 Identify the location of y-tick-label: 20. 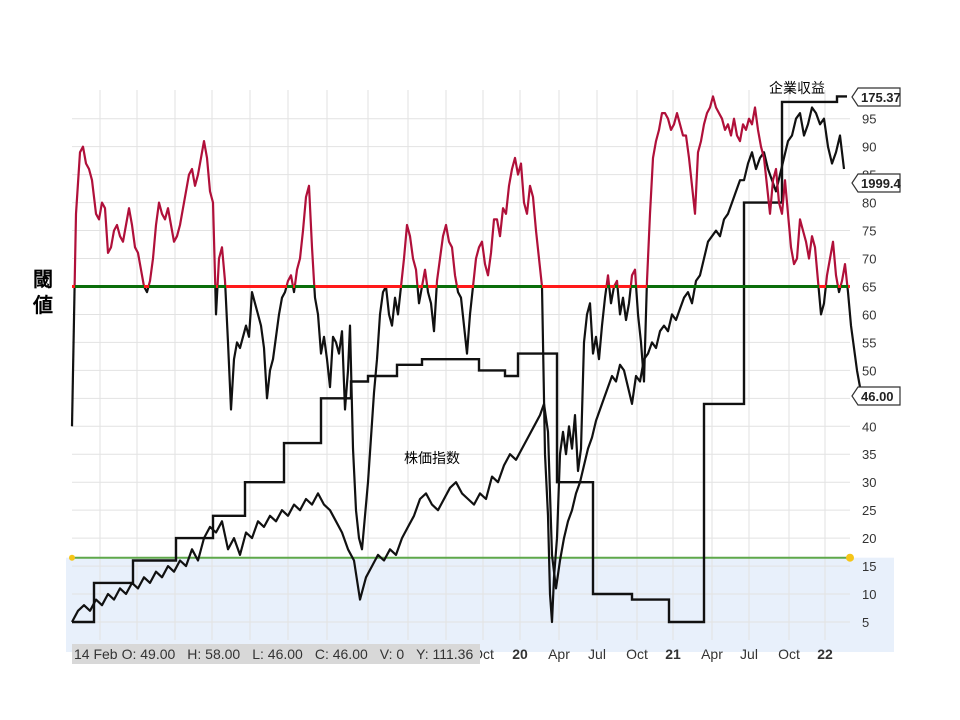
(869, 538).